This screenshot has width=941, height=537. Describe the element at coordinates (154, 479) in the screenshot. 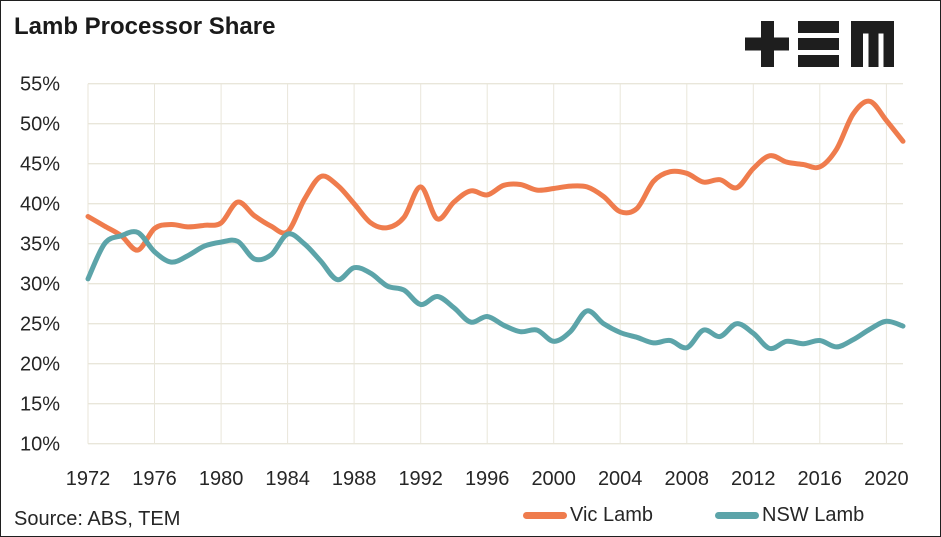

I see `x-tick-label: 1976` at that location.